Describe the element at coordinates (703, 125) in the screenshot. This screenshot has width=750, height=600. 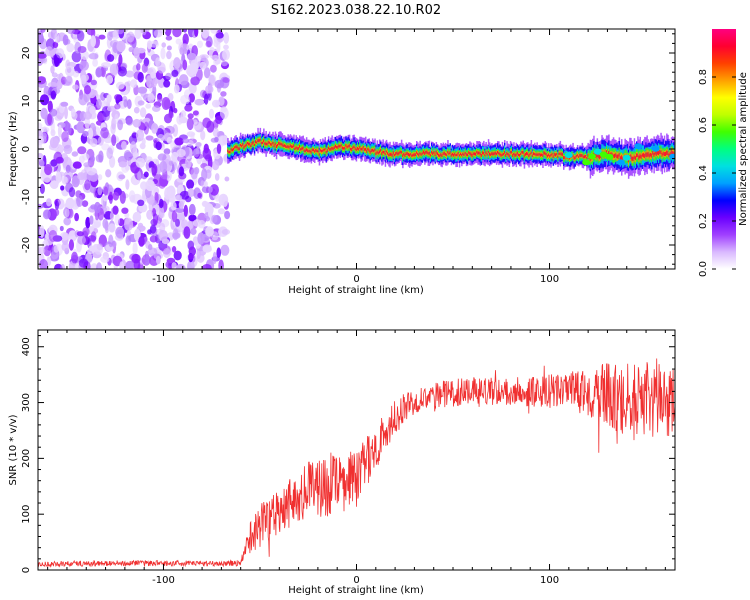
I see `colorbar-tick-label: 0.6` at that location.